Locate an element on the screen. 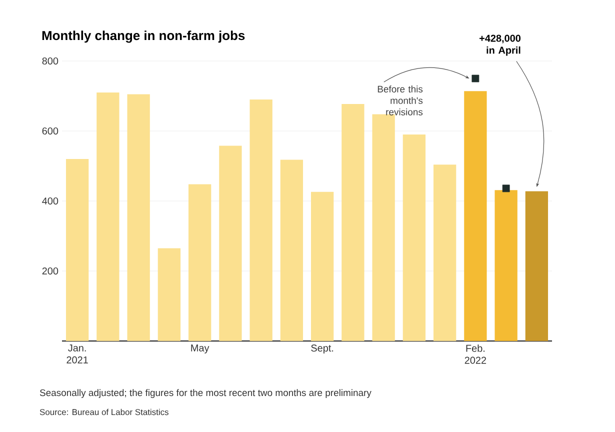 Image resolution: width=615 pixels, height=432 pixels. y-tick-label: 400 is located at coordinates (50, 201).